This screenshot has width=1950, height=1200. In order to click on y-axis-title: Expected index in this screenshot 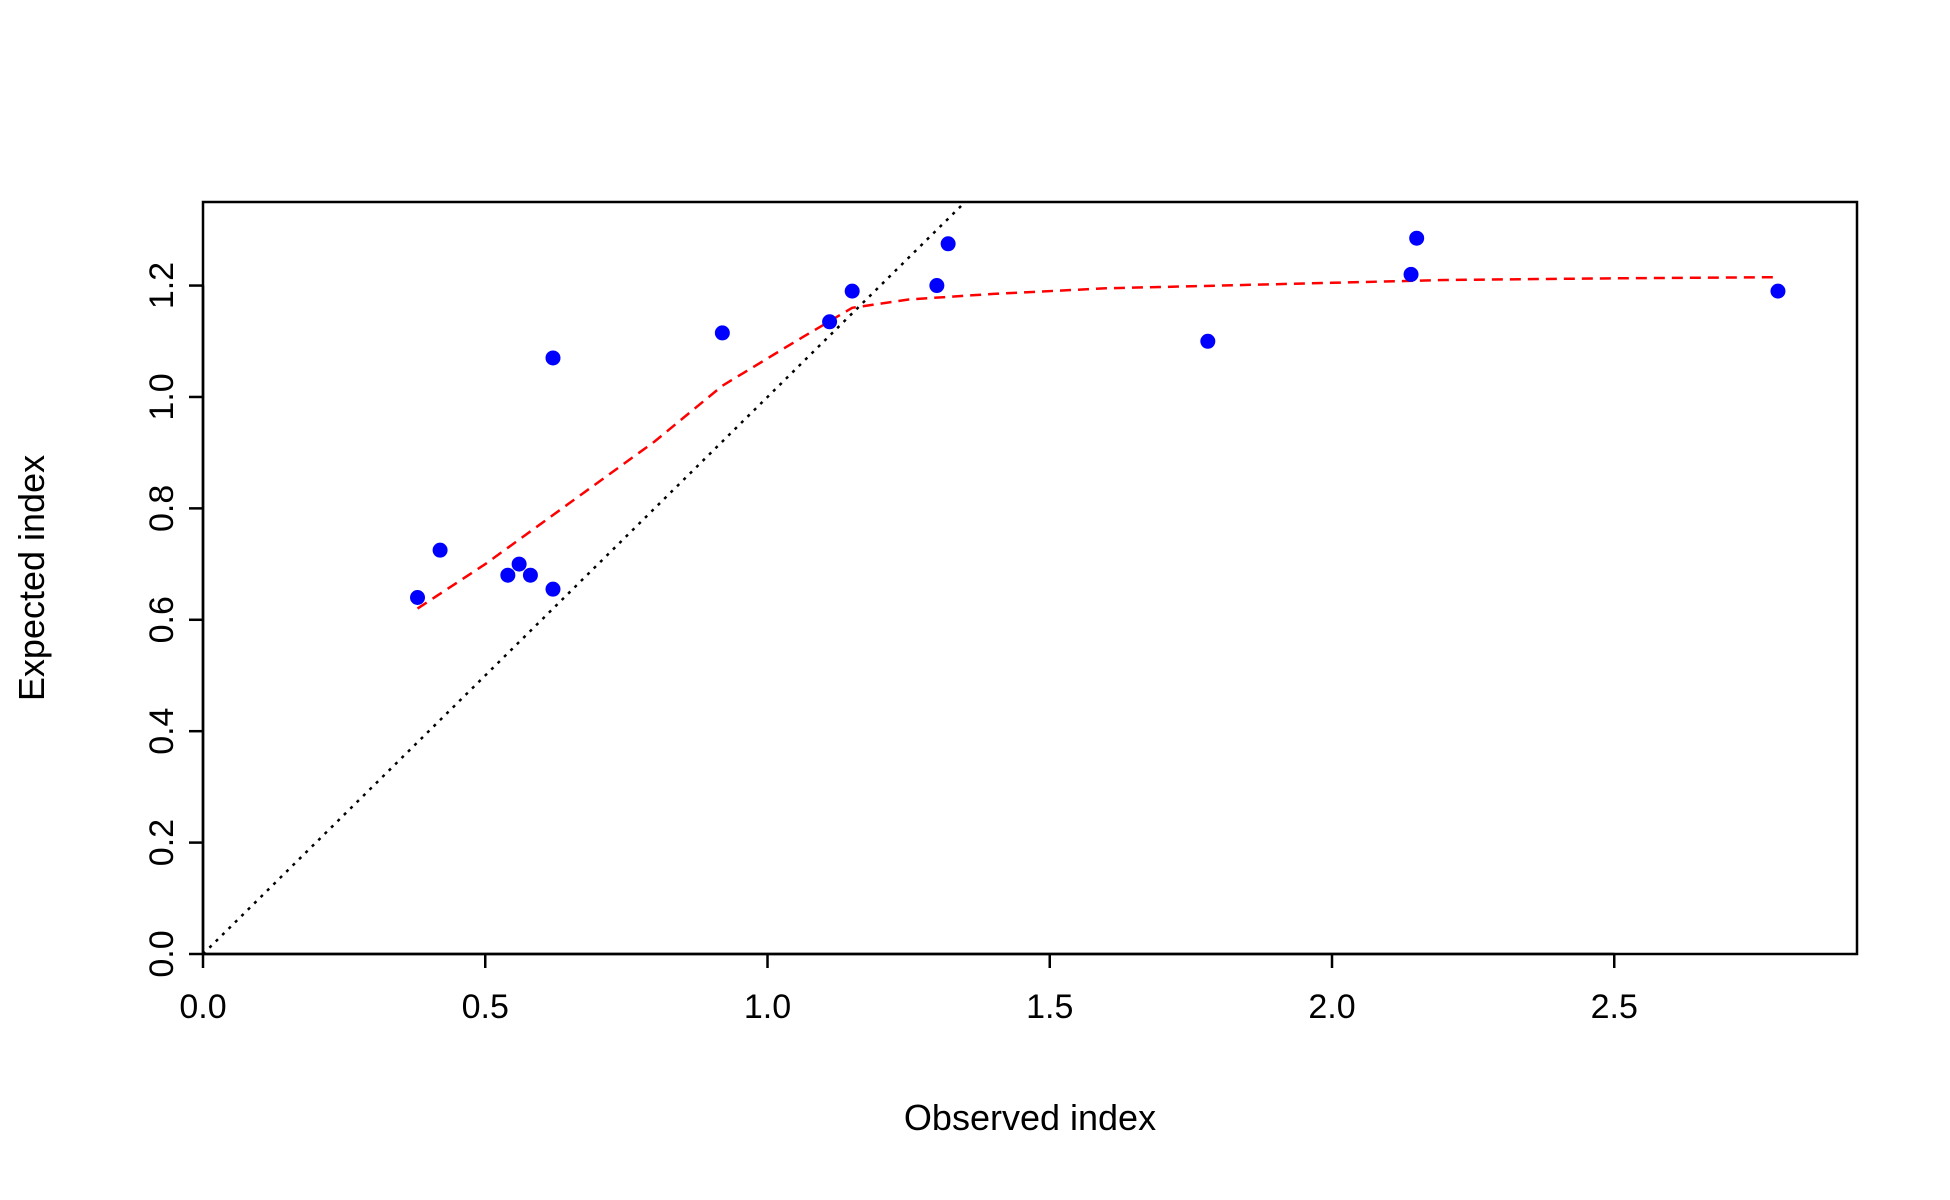, I will do `click(31, 578)`.